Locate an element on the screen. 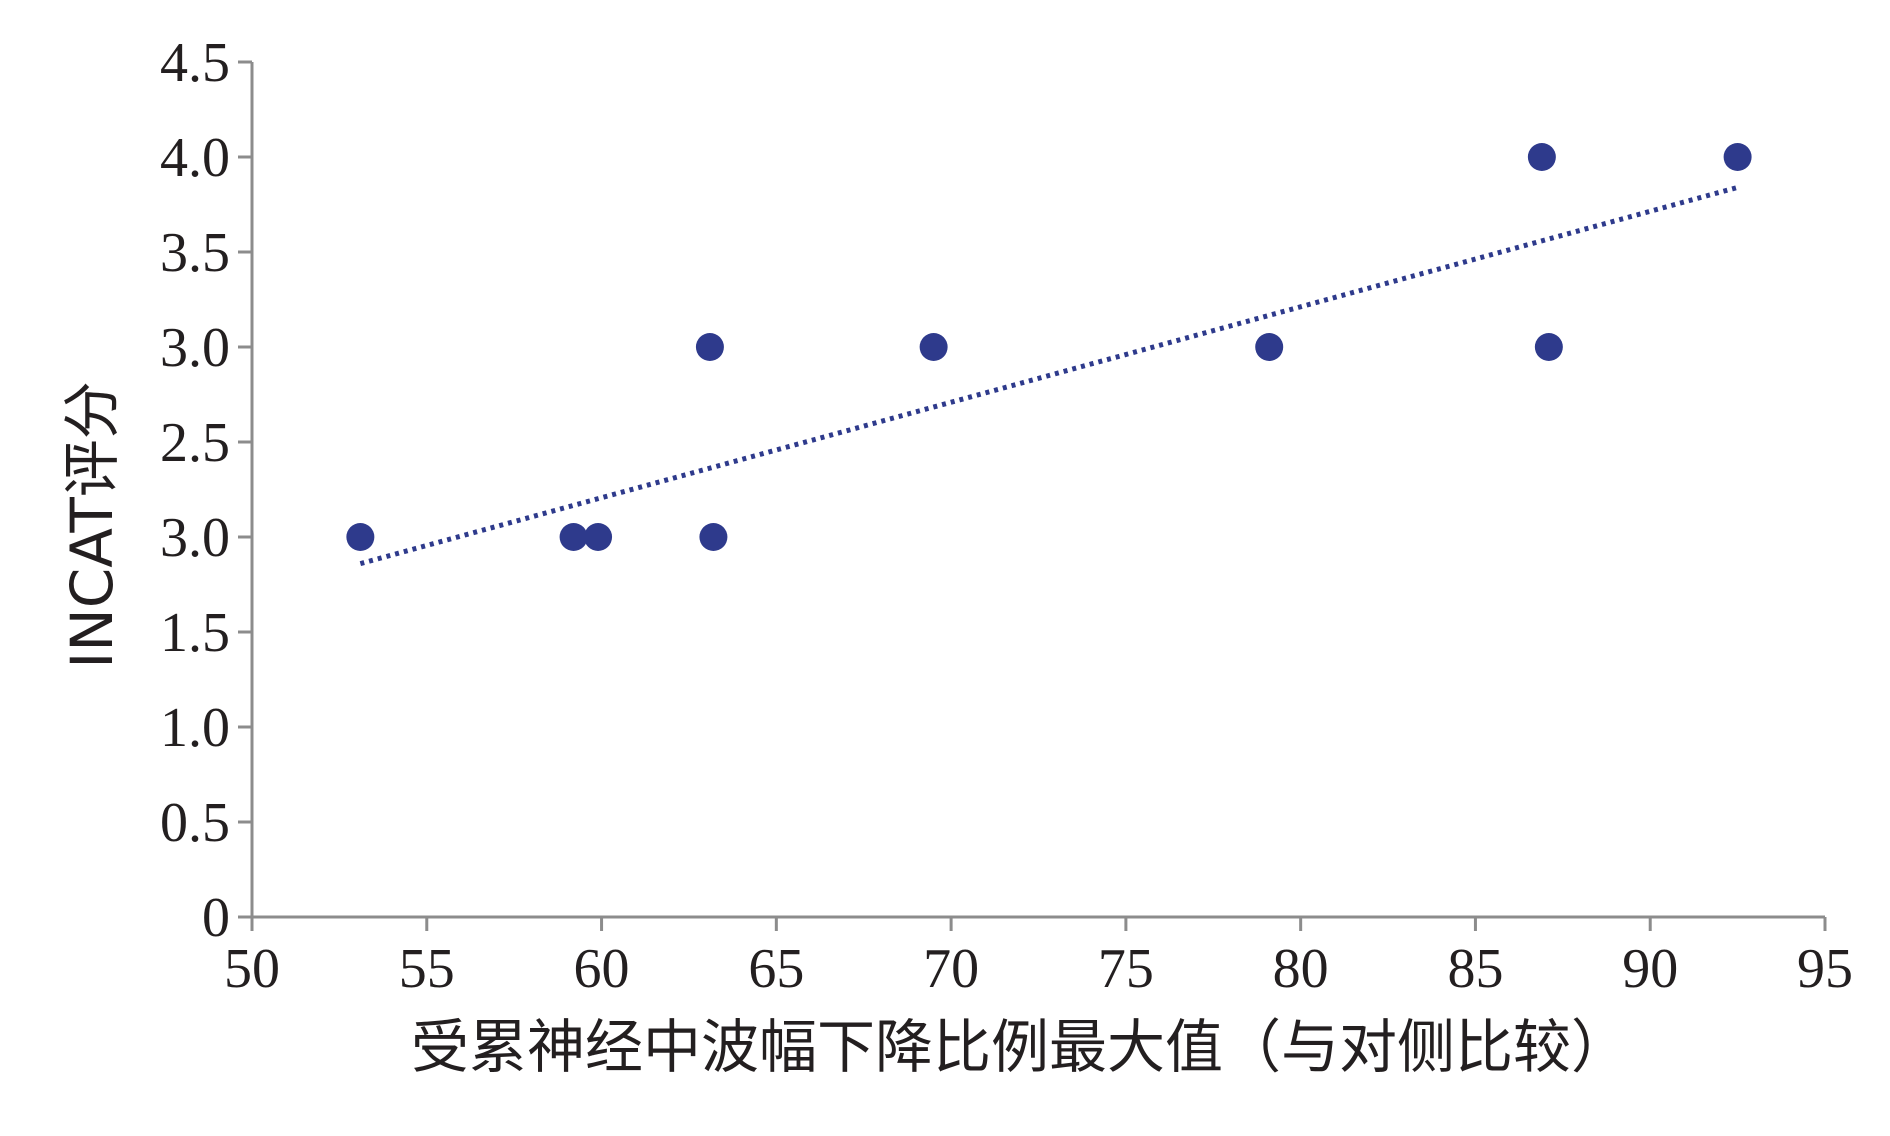 The height and width of the screenshot is (1136, 1890). y-tick-label: 4.5 is located at coordinates (195, 63).